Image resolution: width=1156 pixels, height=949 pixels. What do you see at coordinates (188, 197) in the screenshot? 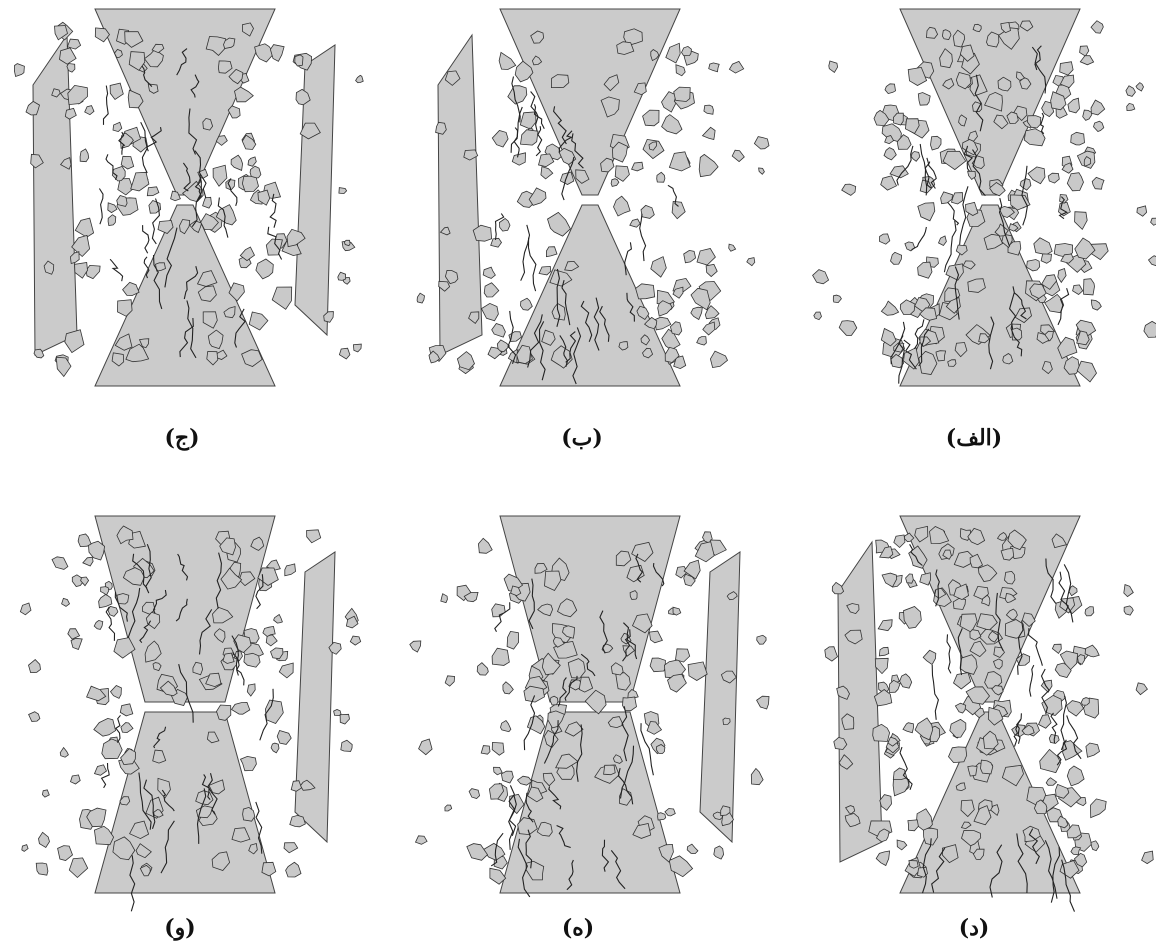
I see `panel-jim-image` at bounding box center [188, 197].